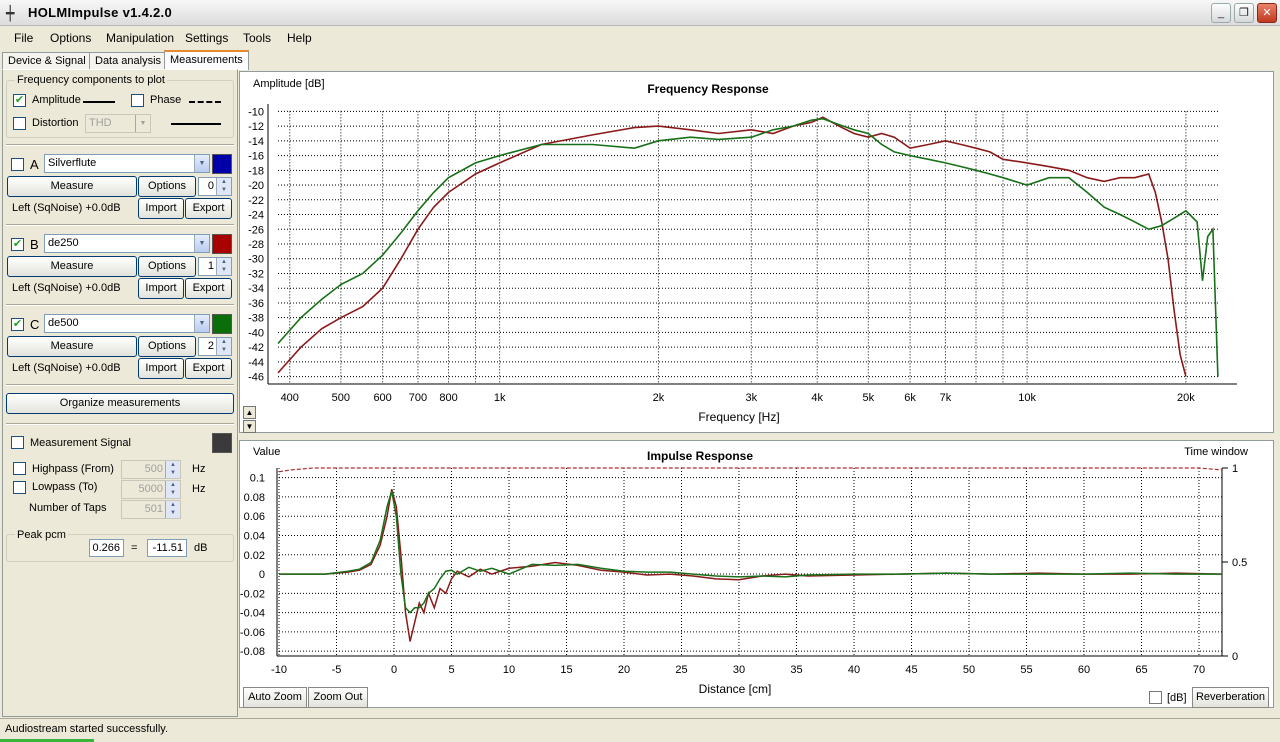  I want to click on lowpass-checkbox, so click(19, 487).